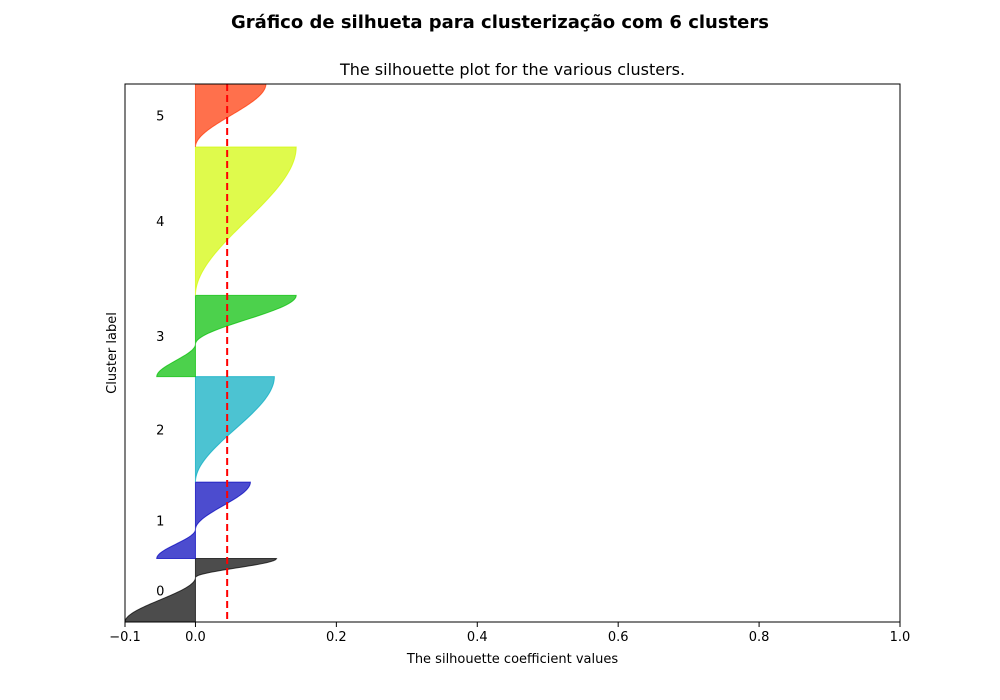 The height and width of the screenshot is (700, 1000). What do you see at coordinates (201, 590) in the screenshot?
I see `cluster-0-silhouette` at bounding box center [201, 590].